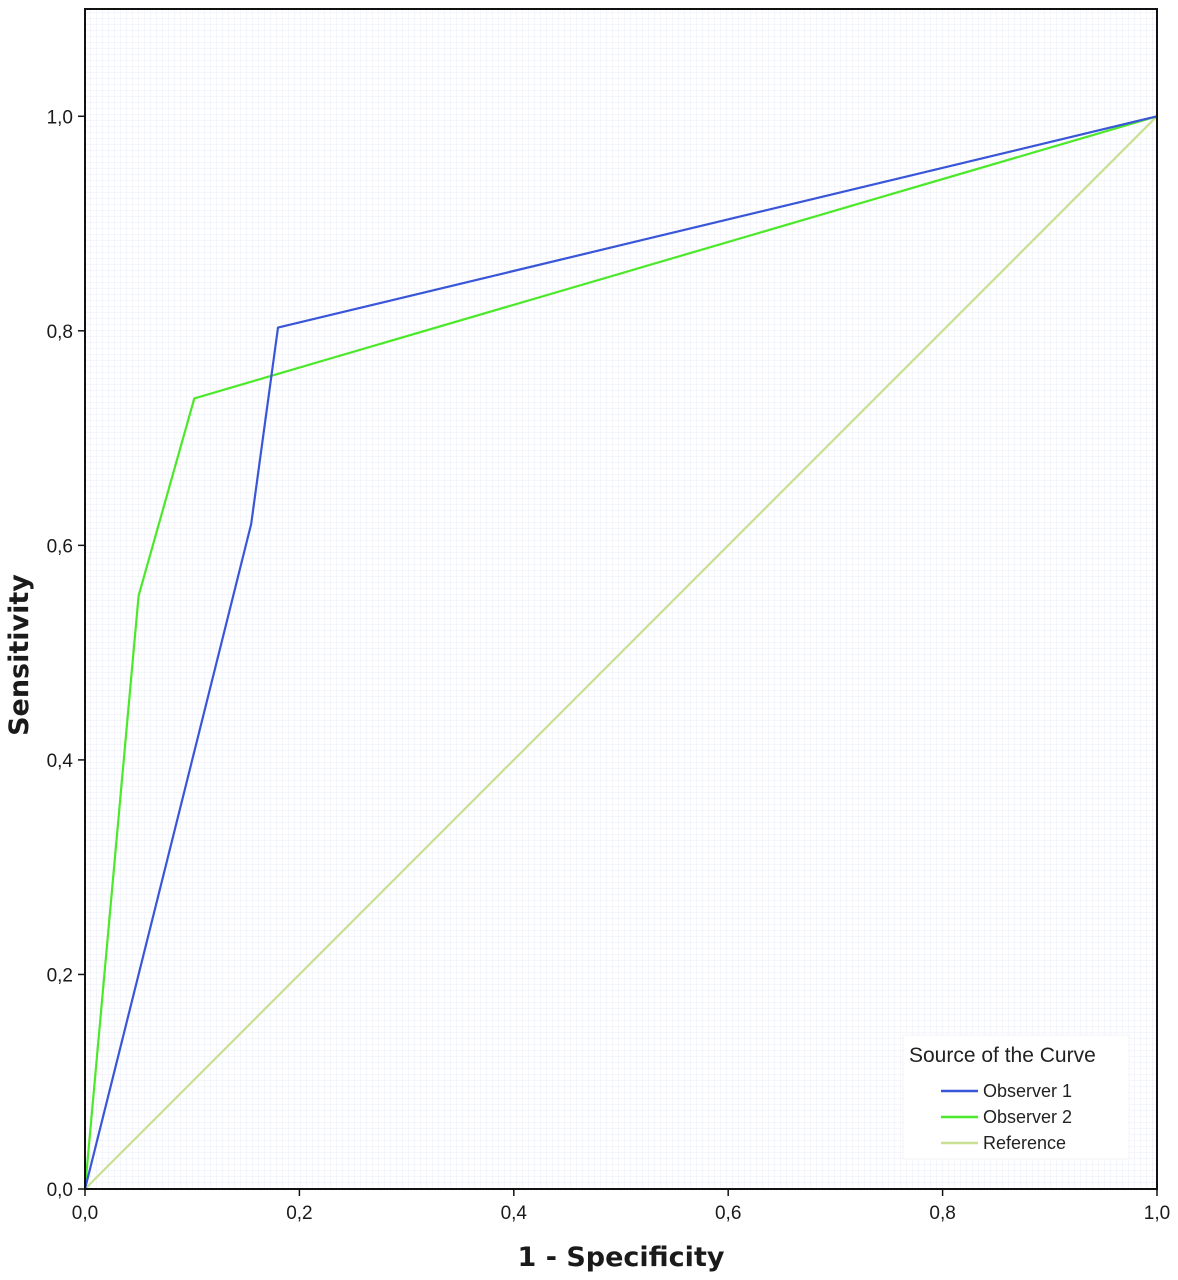  What do you see at coordinates (60, 332) in the screenshot?
I see `y-tick-label: 0,8` at bounding box center [60, 332].